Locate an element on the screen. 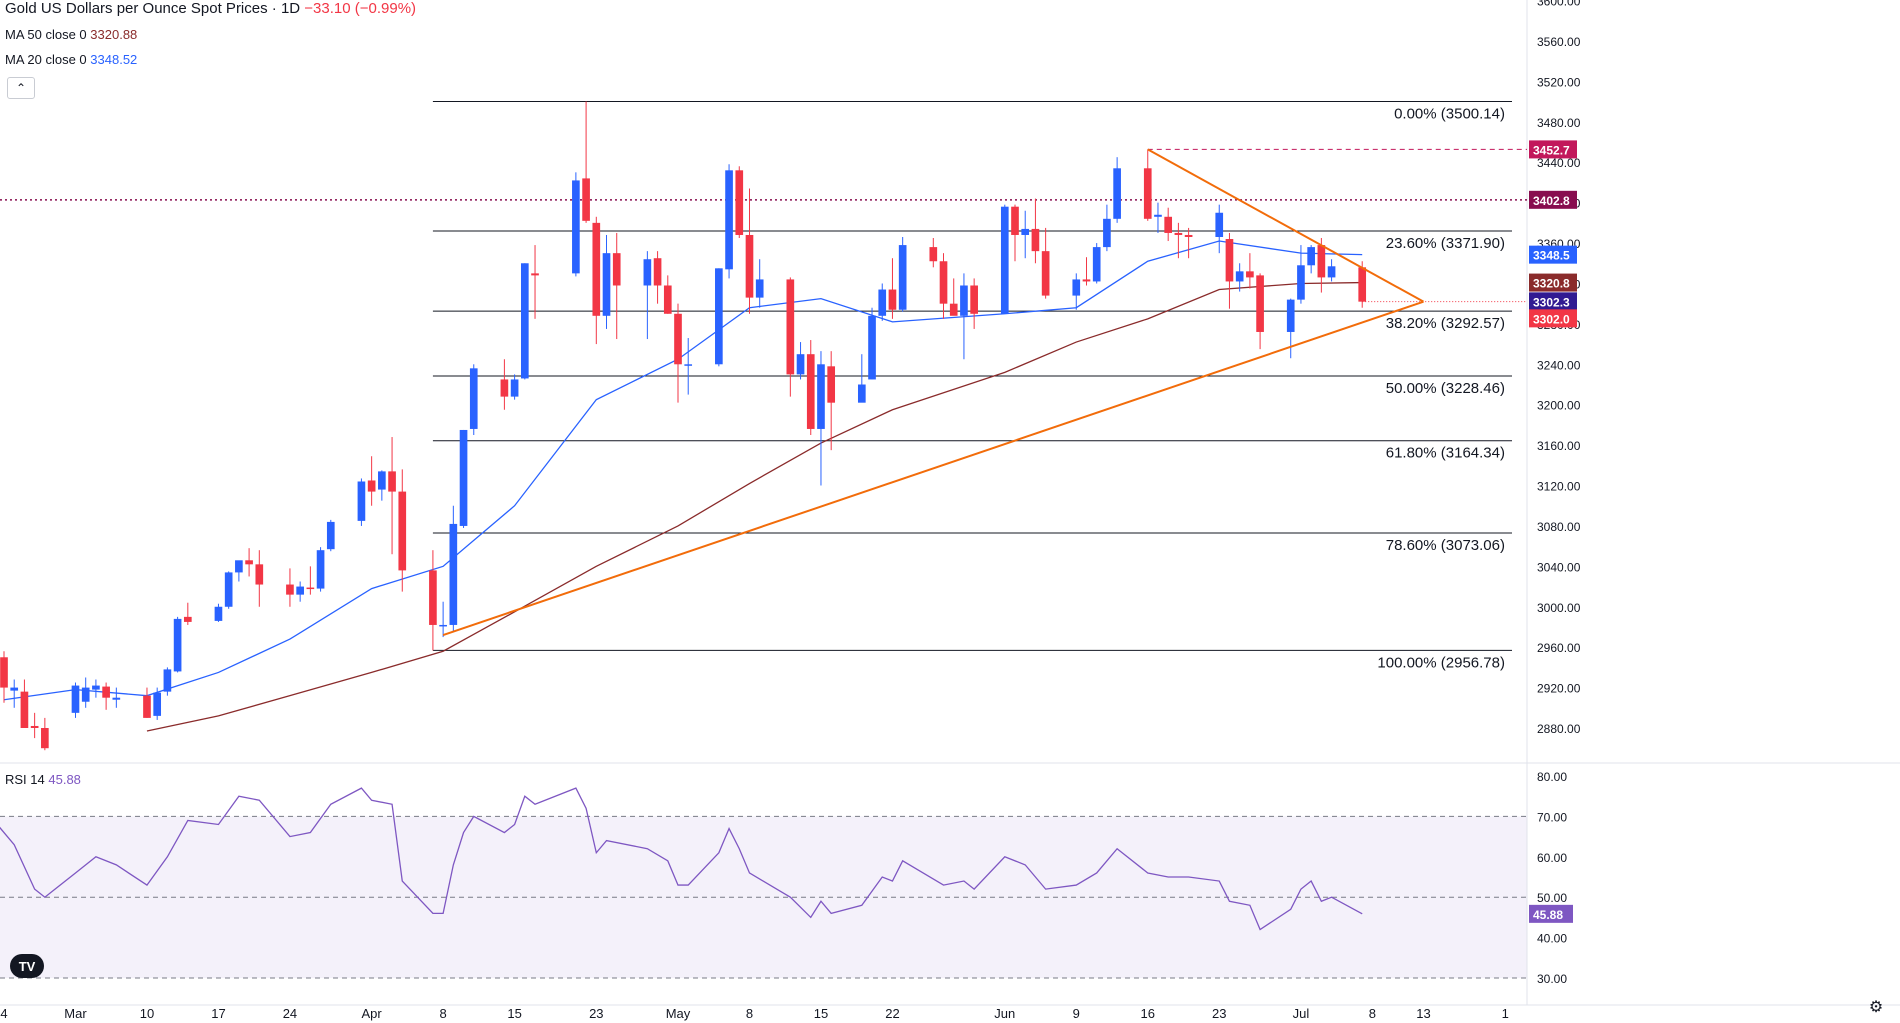 Image resolution: width=1900 pixels, height=1023 pixels. x-tick-label: 4 is located at coordinates (3, 1013).